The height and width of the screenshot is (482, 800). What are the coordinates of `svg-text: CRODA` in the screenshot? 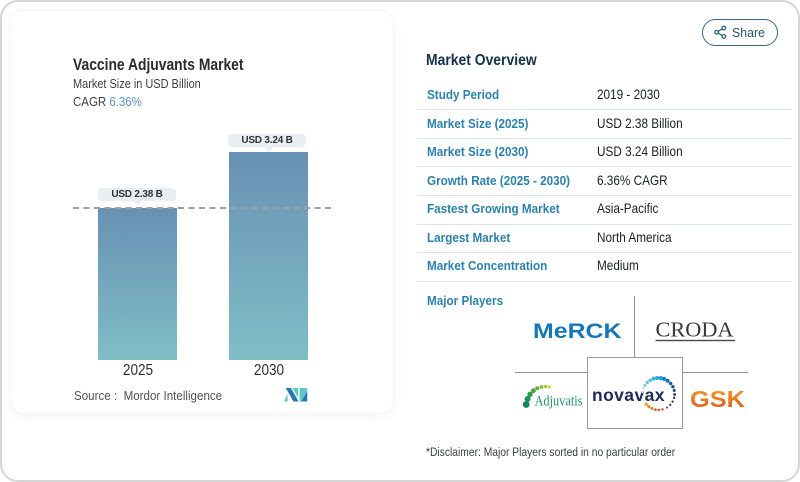 It's located at (695, 330).